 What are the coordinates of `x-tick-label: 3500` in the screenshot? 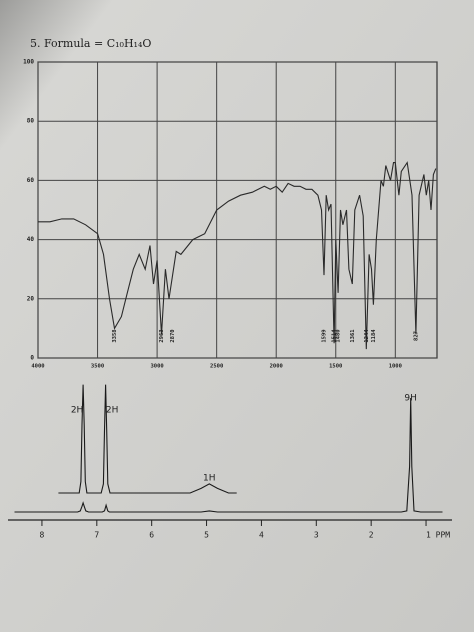 It's located at (97, 367).